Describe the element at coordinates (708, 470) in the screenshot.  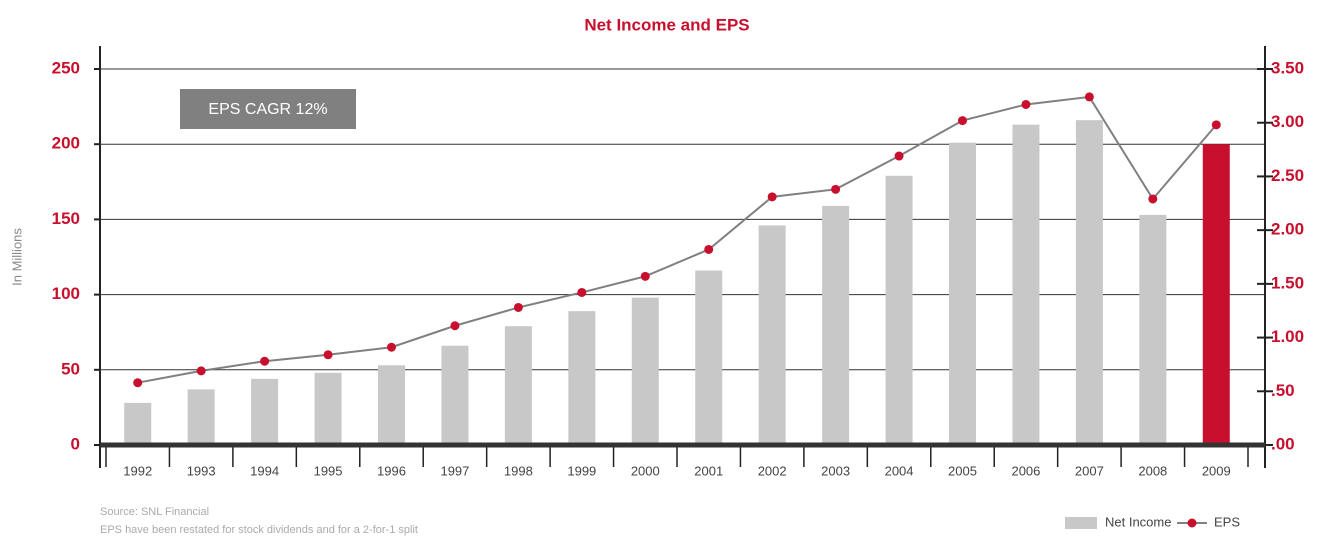
I see `x-tick-label: 2001` at that location.